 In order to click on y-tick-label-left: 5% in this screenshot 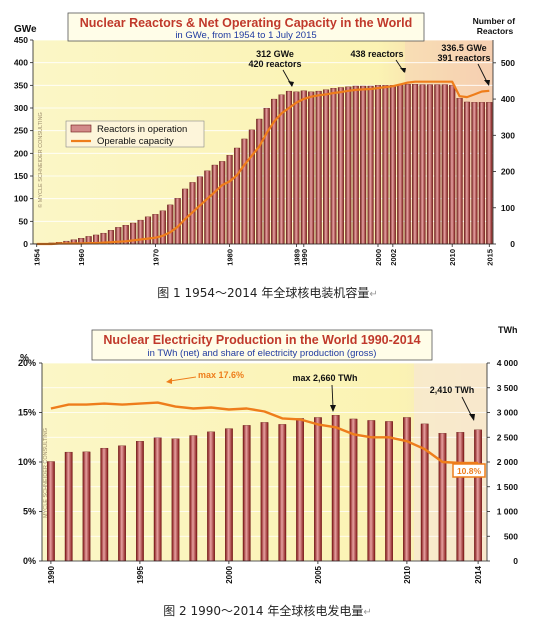, I will do `click(29, 512)`.